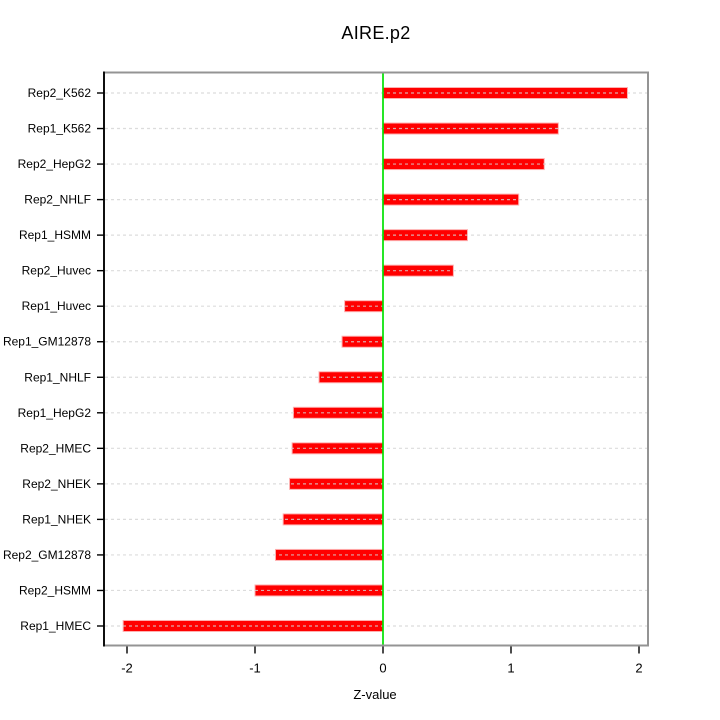 The width and height of the screenshot is (720, 720). I want to click on y-tick-label: Rep1_Huvec, so click(56, 306).